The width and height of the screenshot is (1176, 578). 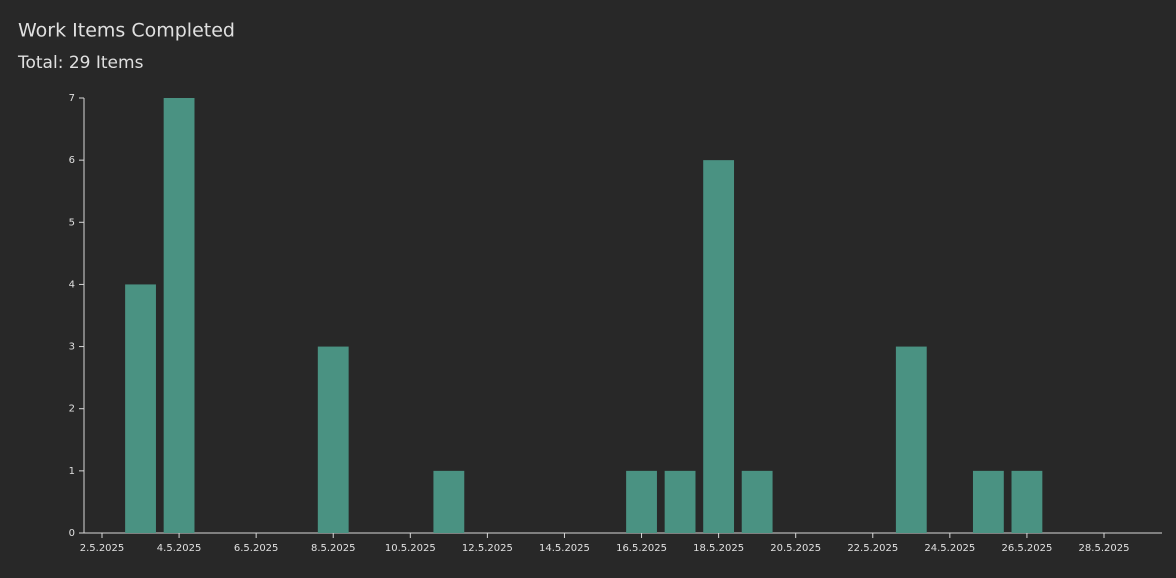 I want to click on x-tick-label: 28.5.2025, so click(x=1104, y=548).